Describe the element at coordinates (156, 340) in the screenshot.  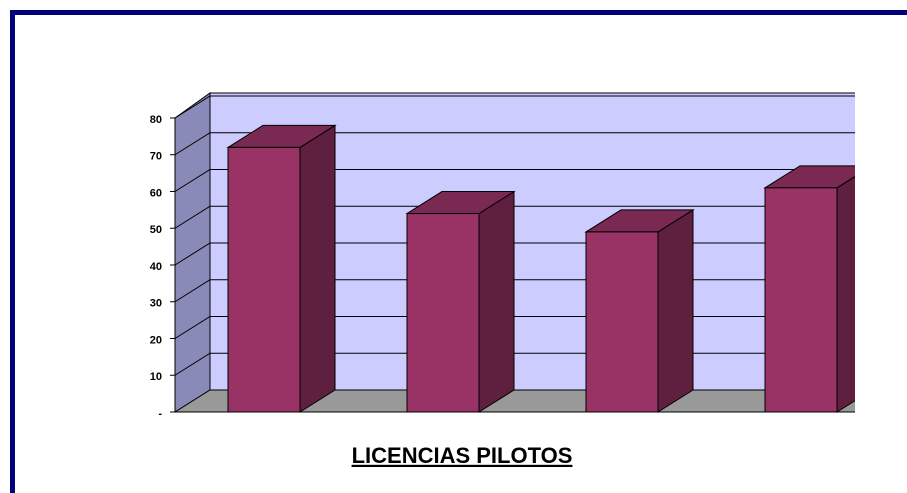
I see `y-tick-label: 20` at that location.